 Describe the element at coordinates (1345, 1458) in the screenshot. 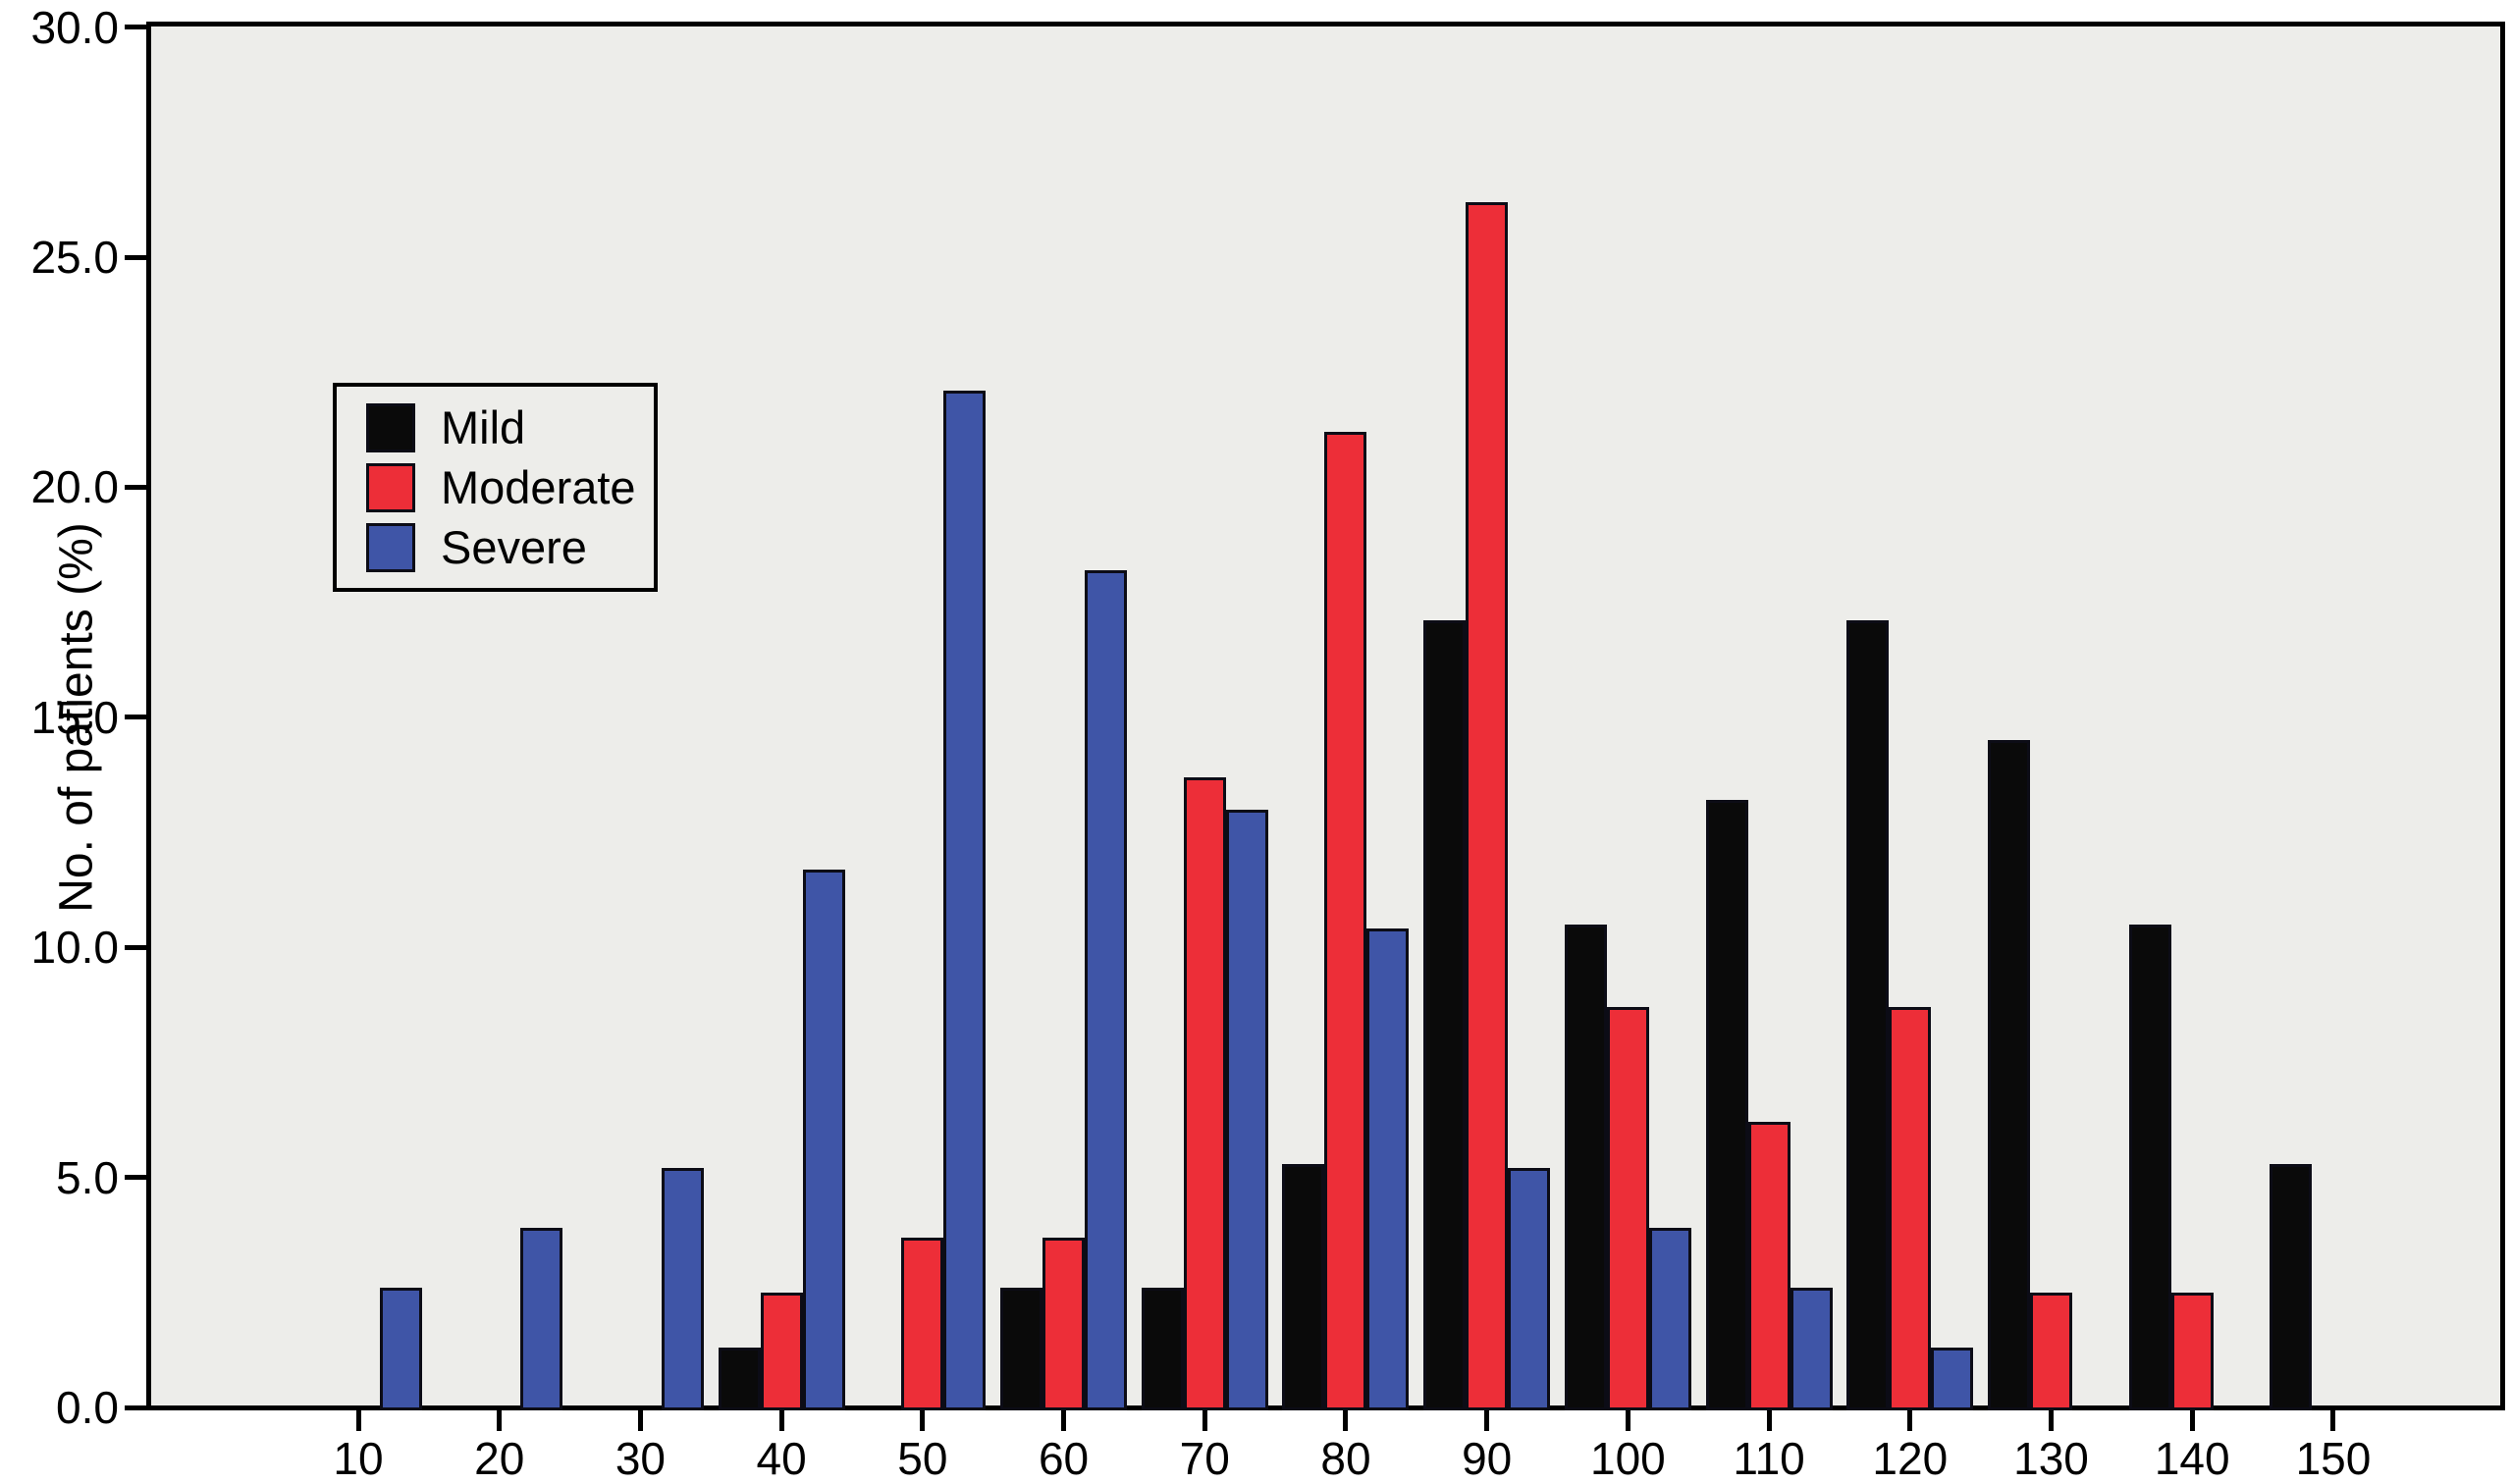

I see `x-tick-label-80: 80` at that location.